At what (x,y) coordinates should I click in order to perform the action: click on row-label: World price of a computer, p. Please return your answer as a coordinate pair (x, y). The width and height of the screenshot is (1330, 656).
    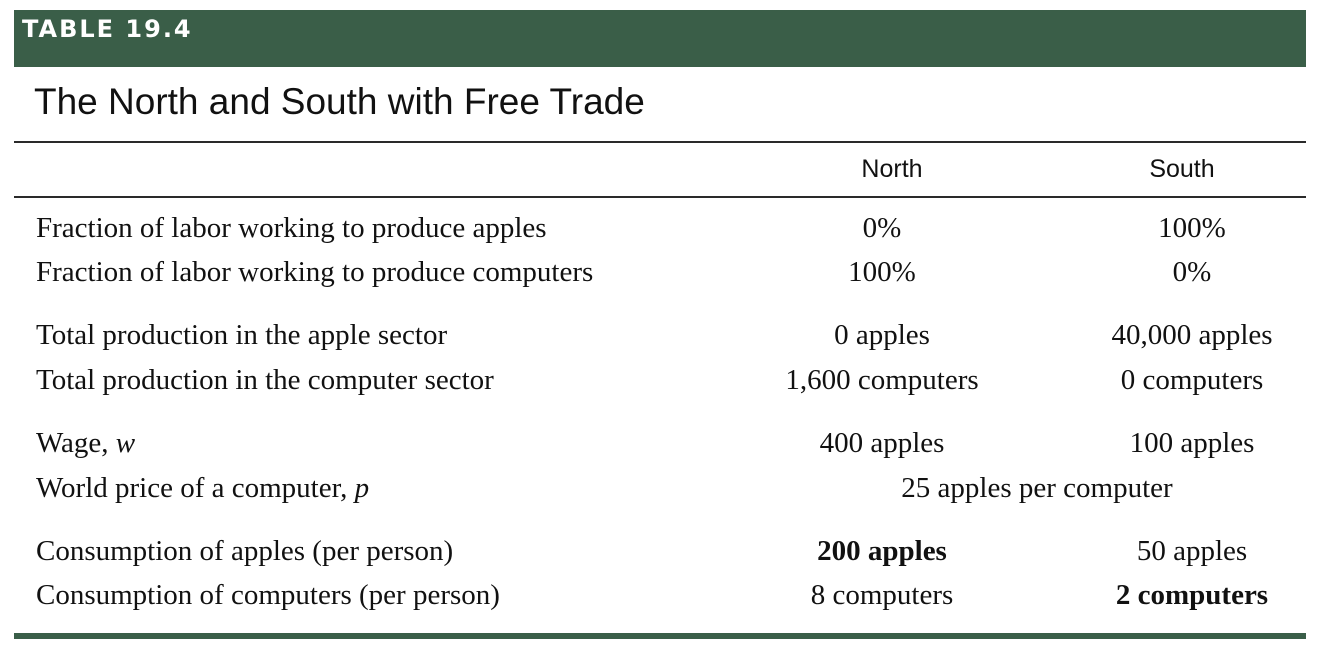
    Looking at the image, I should click on (202, 488).